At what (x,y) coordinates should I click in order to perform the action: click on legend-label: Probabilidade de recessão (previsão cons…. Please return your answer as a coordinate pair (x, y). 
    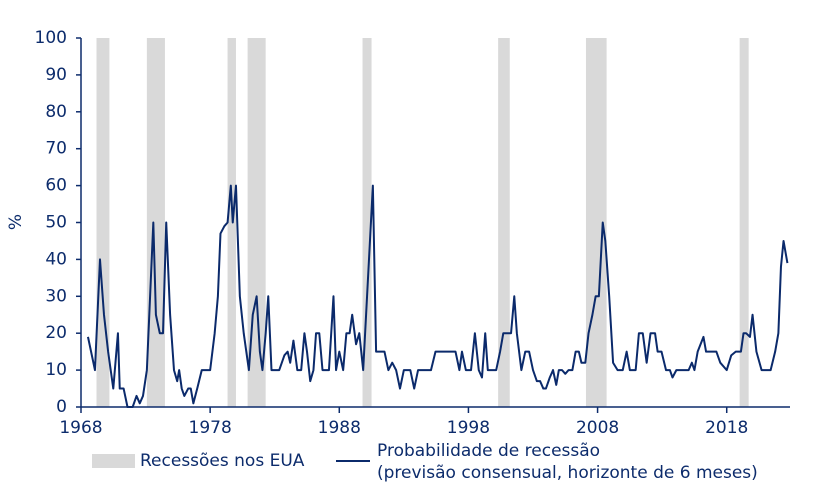
    Looking at the image, I should click on (567, 462).